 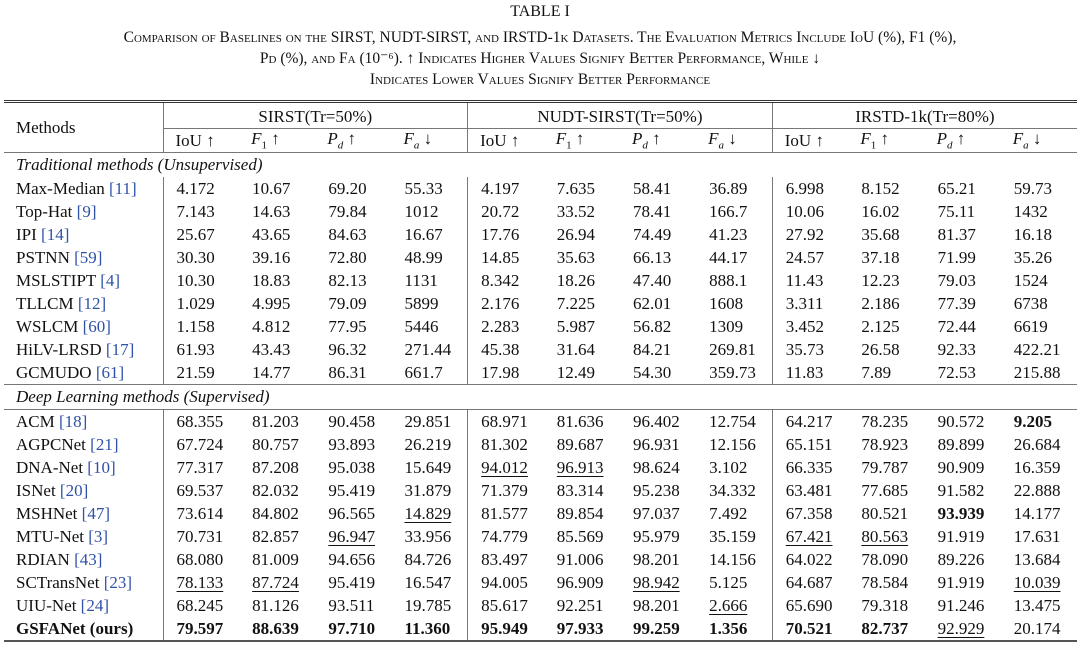 What do you see at coordinates (275, 444) in the screenshot?
I see `value-cell: 80.757` at bounding box center [275, 444].